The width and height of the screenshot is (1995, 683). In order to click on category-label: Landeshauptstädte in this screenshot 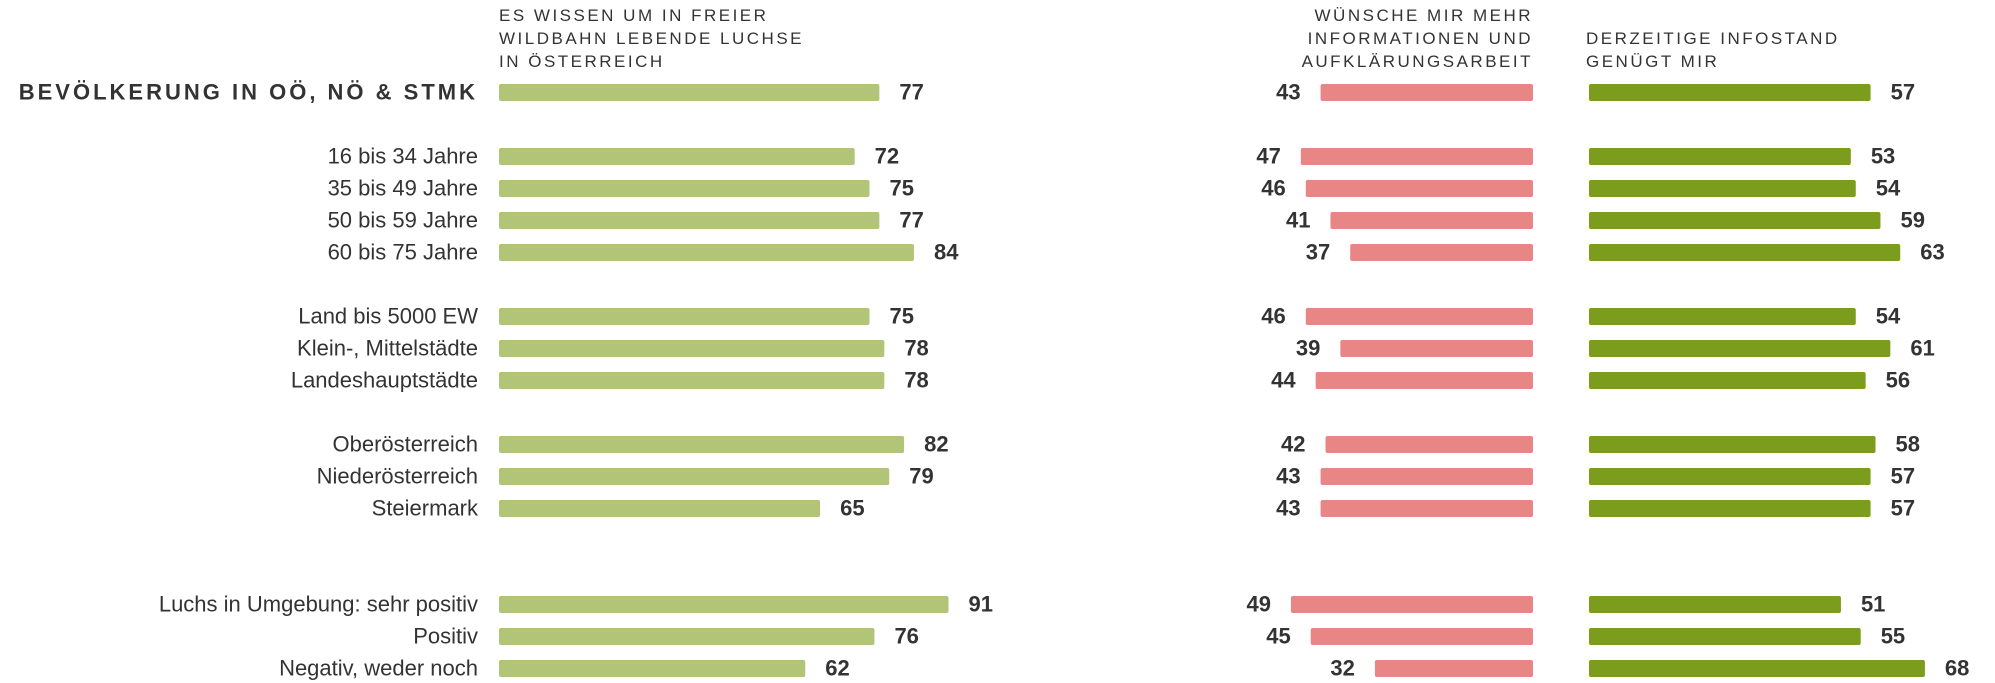, I will do `click(384, 379)`.